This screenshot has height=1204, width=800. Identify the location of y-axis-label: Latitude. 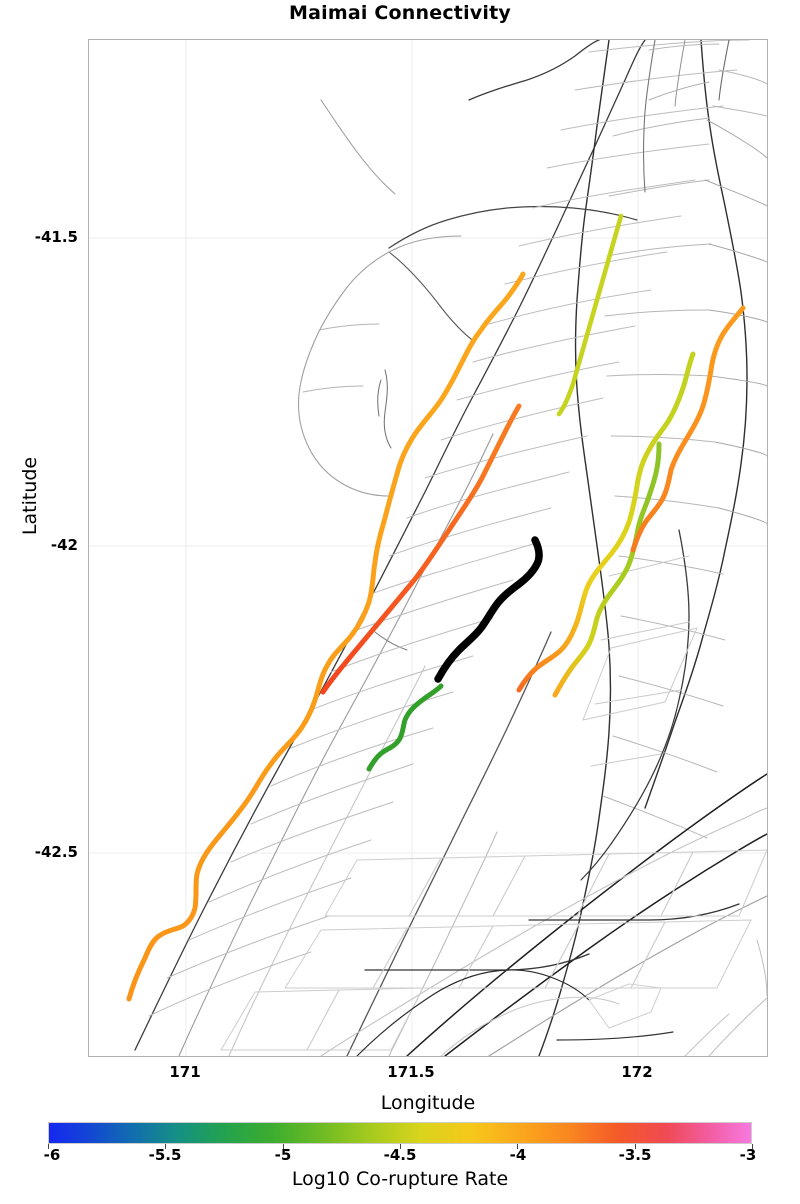
(30, 496).